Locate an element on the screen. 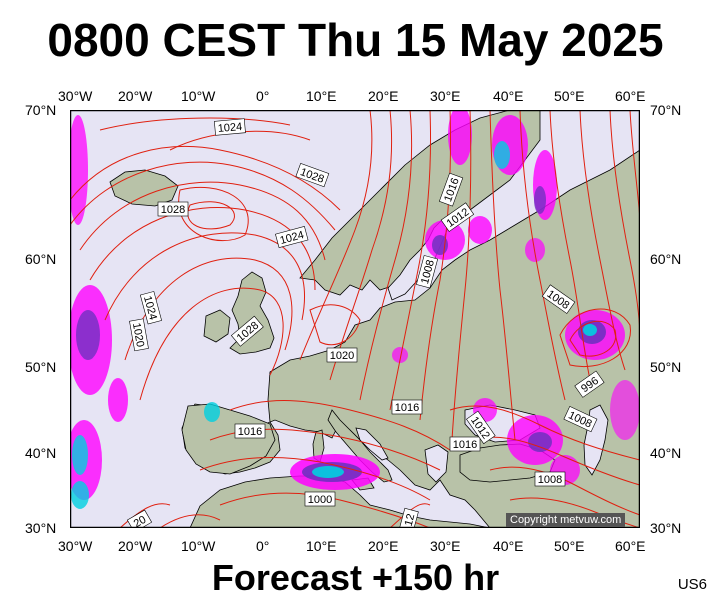  isobar-label: 1008 is located at coordinates (550, 480).